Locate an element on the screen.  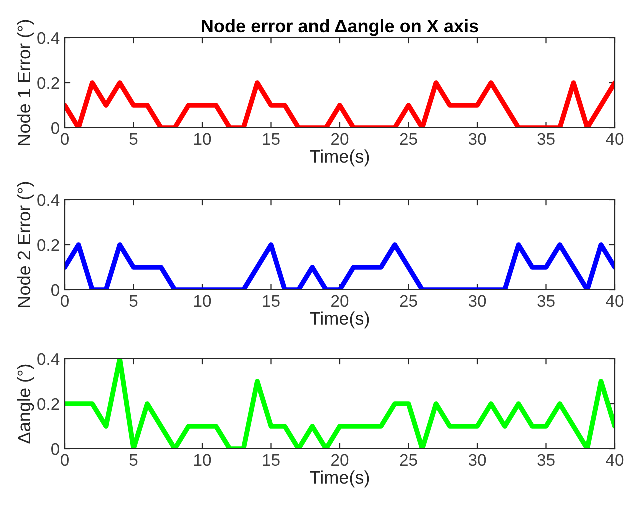
y-axis-title: Node 1 Error (°) is located at coordinates (25, 83).